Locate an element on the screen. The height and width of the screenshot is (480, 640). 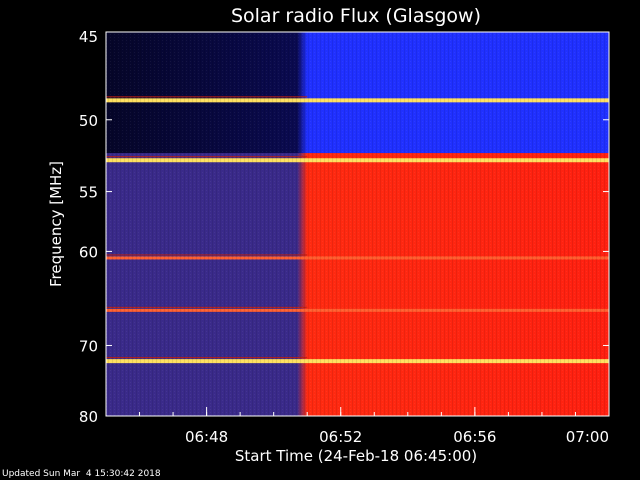
updated-timestamp: Updated Sun Mar 4 15:30:42 2018 is located at coordinates (81, 474).